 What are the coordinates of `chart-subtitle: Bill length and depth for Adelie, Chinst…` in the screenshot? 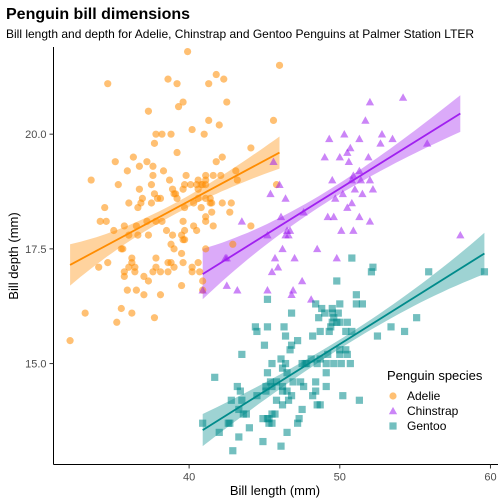 It's located at (240, 34).